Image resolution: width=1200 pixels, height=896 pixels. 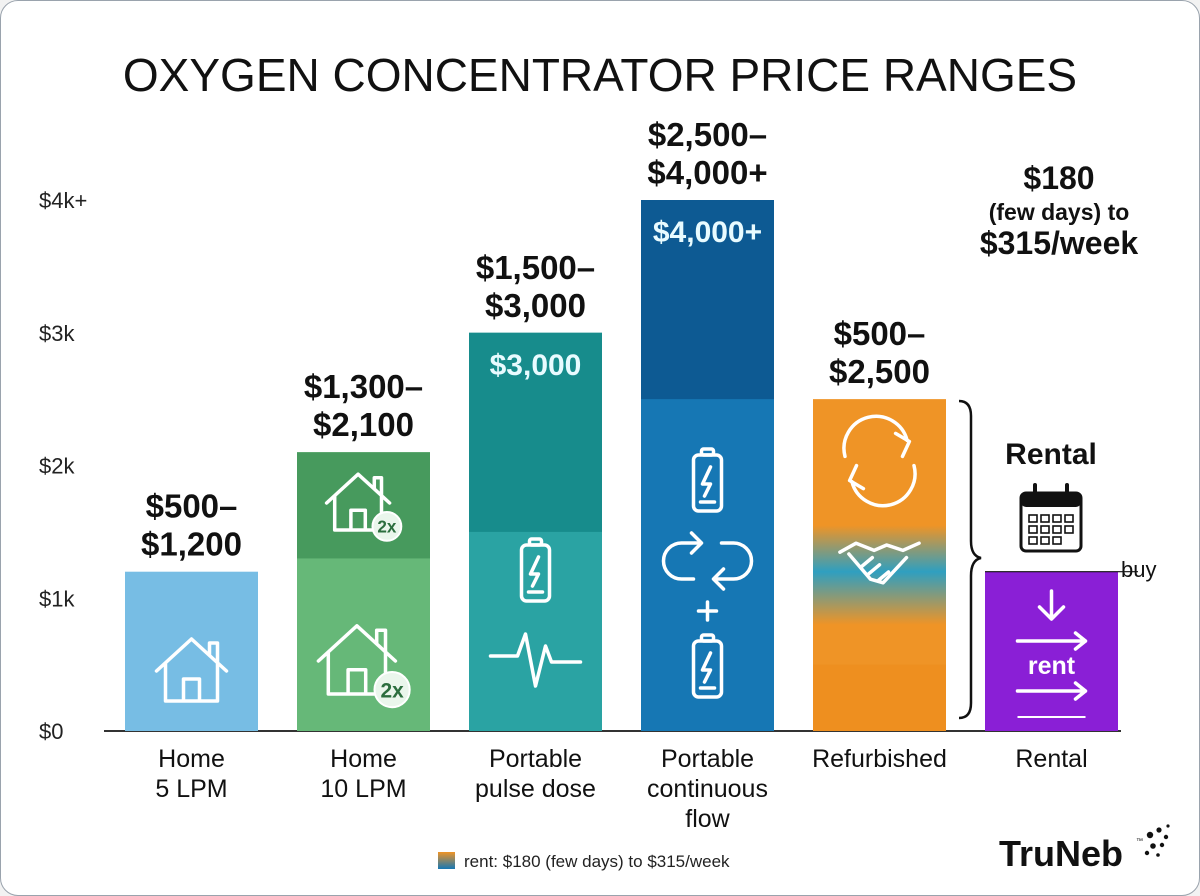 I want to click on category-label-4-0: Refurbished, so click(x=879, y=759).